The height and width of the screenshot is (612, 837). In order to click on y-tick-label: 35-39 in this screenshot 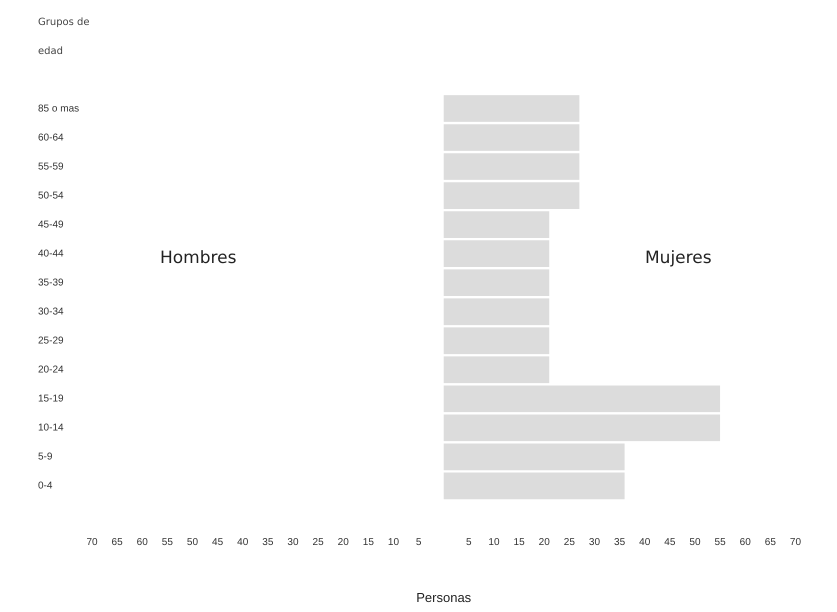, I will do `click(51, 282)`.